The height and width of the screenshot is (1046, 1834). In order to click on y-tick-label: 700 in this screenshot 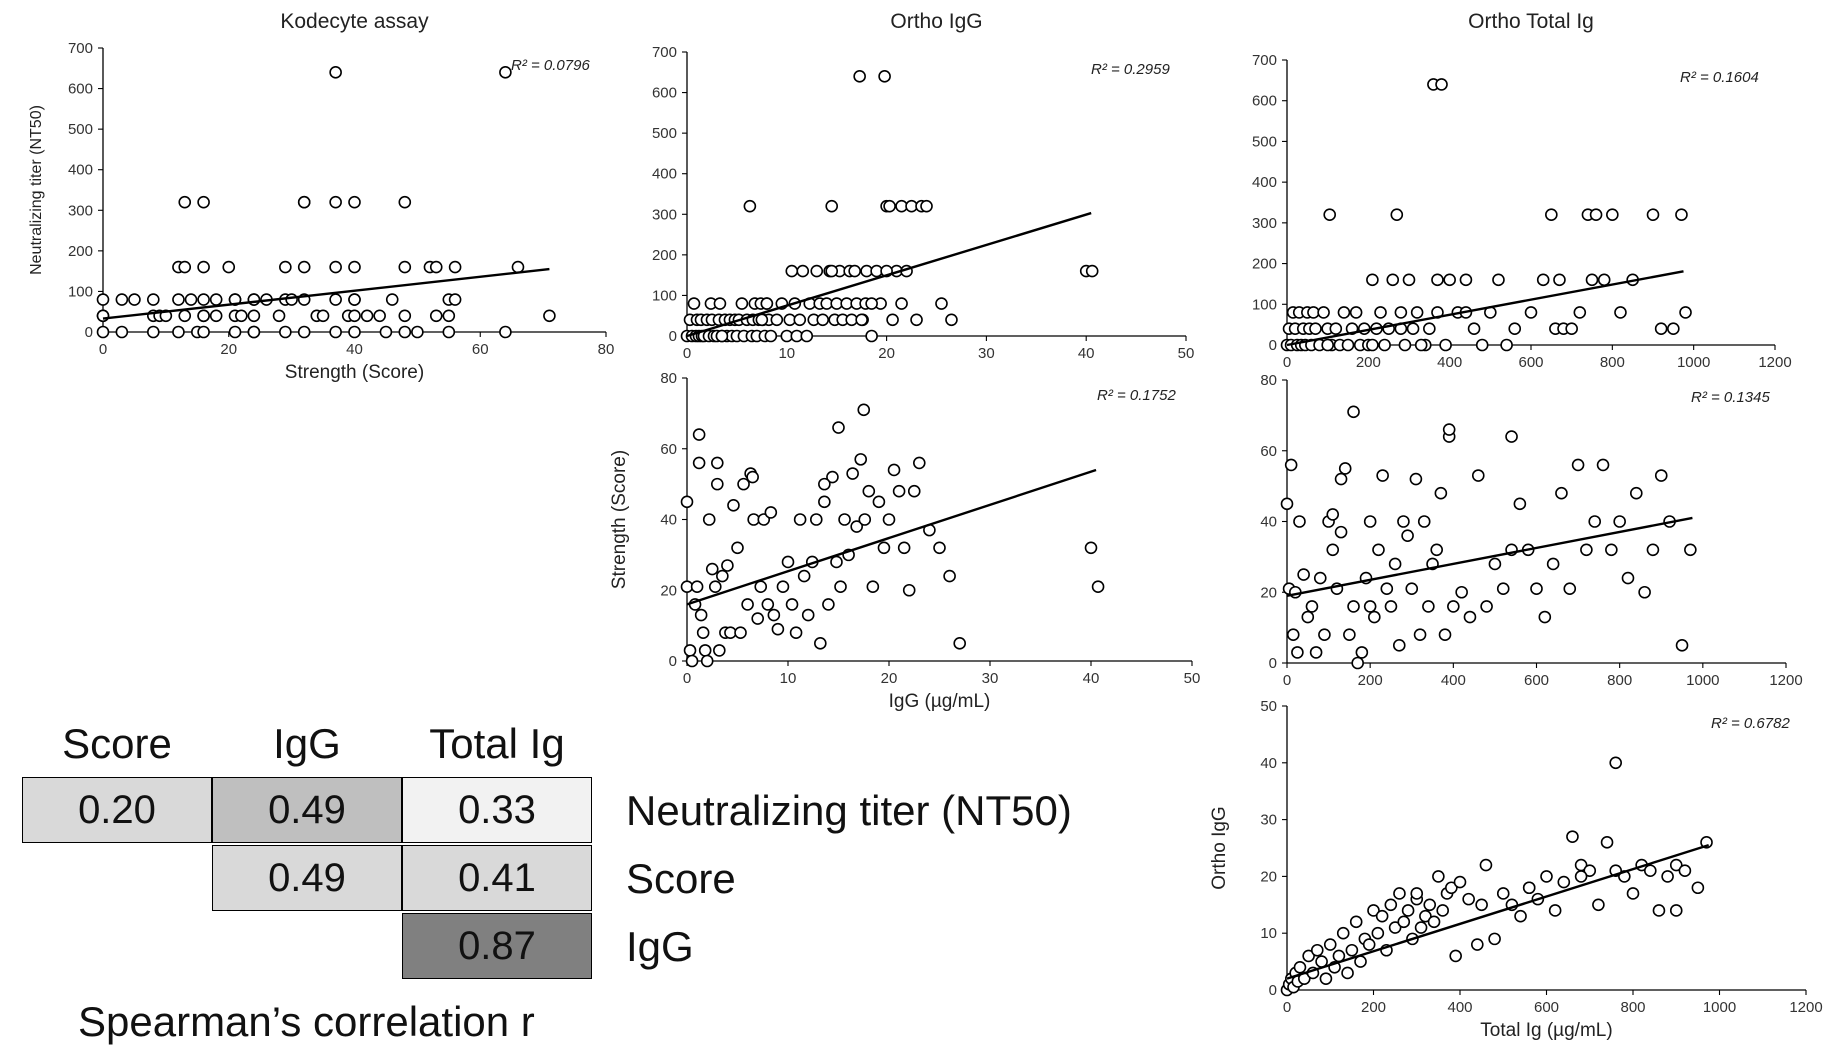, I will do `click(1264, 60)`.